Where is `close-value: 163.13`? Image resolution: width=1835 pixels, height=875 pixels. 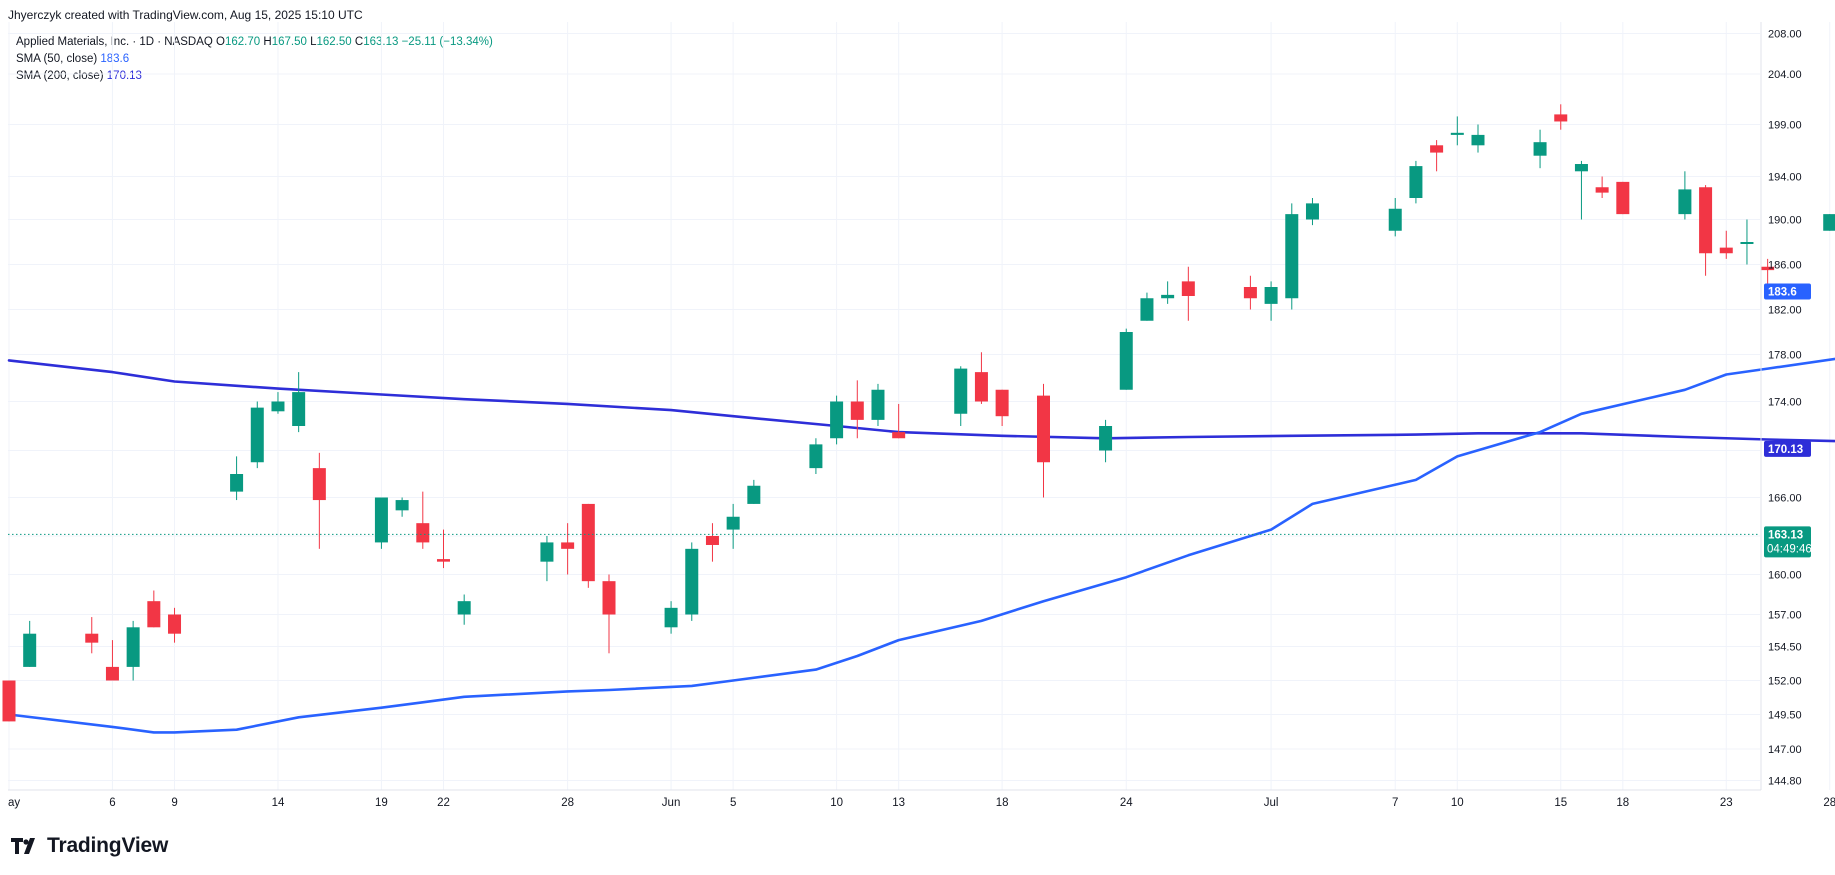
close-value: 163.13 is located at coordinates (381, 42).